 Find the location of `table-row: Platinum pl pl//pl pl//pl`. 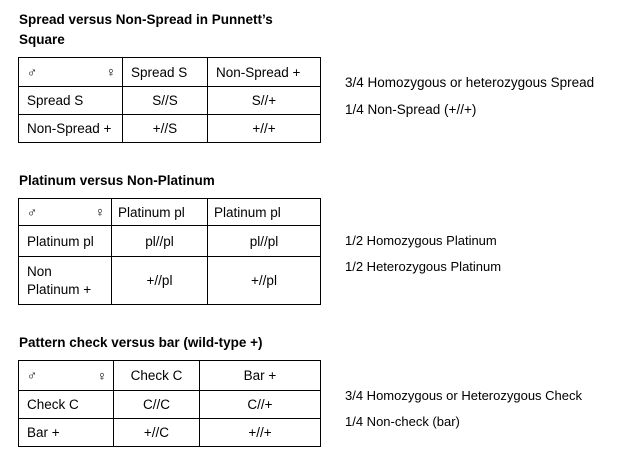

table-row: Platinum pl pl//pl pl//pl is located at coordinates (169, 241).